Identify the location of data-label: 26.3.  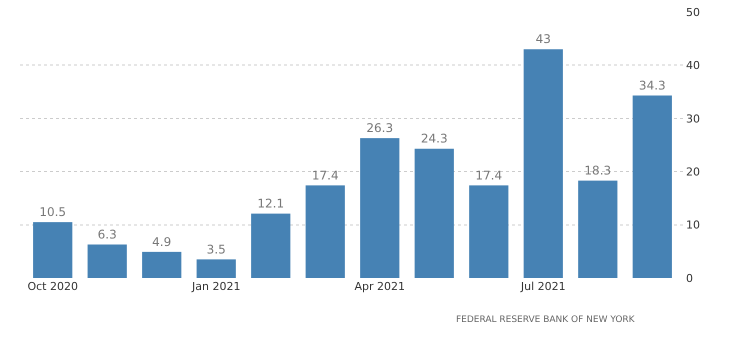
(380, 128).